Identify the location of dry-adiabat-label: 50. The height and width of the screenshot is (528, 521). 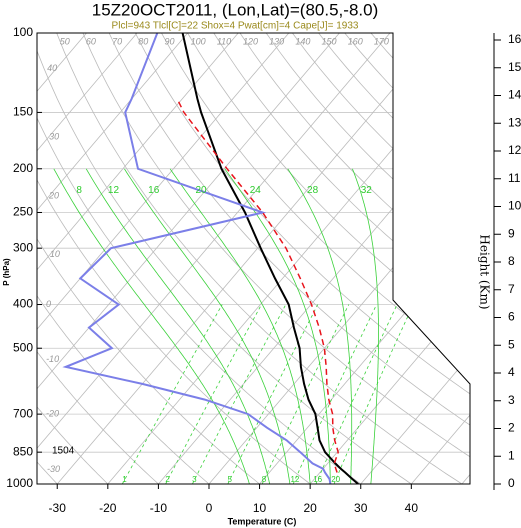
(65, 41).